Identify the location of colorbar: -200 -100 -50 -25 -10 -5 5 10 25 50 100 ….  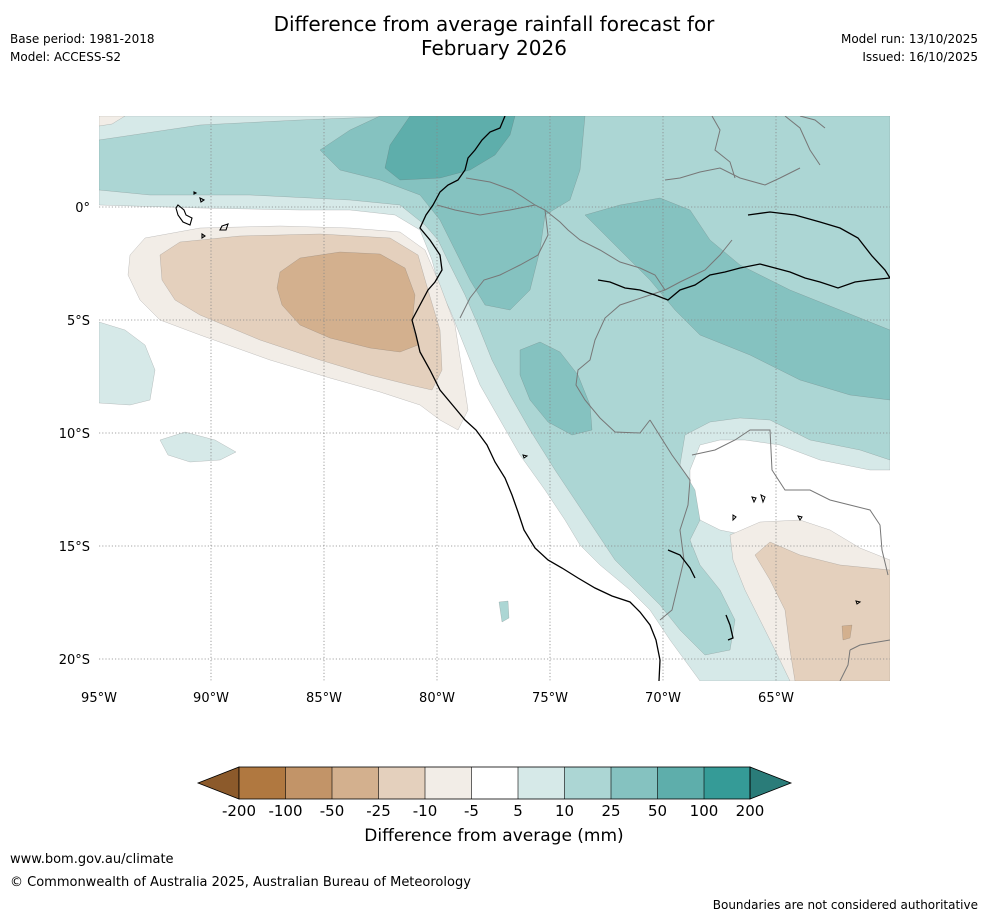
(494, 793).